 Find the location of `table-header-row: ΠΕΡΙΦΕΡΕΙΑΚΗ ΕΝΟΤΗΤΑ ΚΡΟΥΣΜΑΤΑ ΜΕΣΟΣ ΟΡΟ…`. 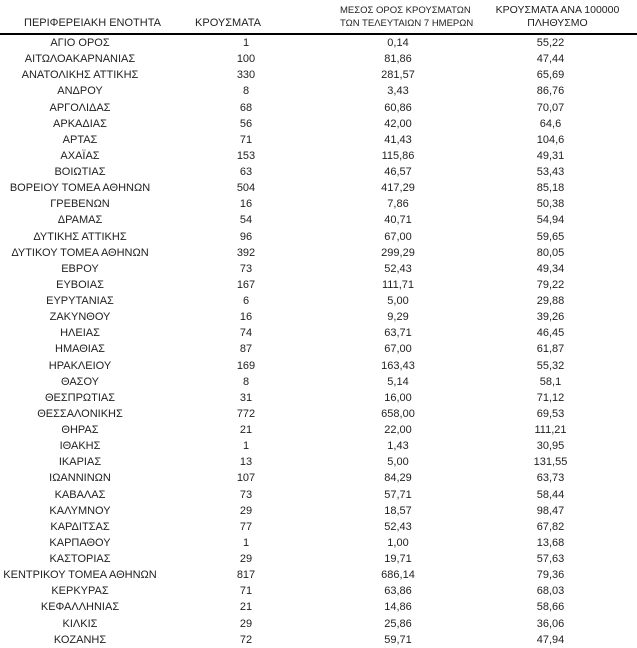

table-header-row: ΠΕΡΙΦΕΡΕΙΑΚΗ ΕΝΟΤΗΤΑ ΚΡΟΥΣΜΑΤΑ ΜΕΣΟΣ ΟΡΟ… is located at coordinates (318, 17).